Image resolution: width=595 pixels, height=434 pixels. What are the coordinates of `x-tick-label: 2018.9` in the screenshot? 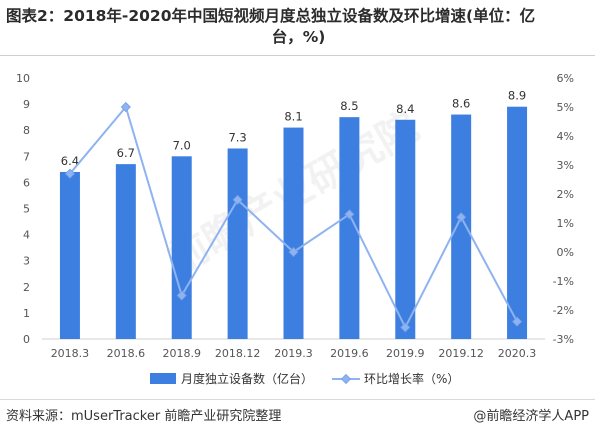 It's located at (181, 353).